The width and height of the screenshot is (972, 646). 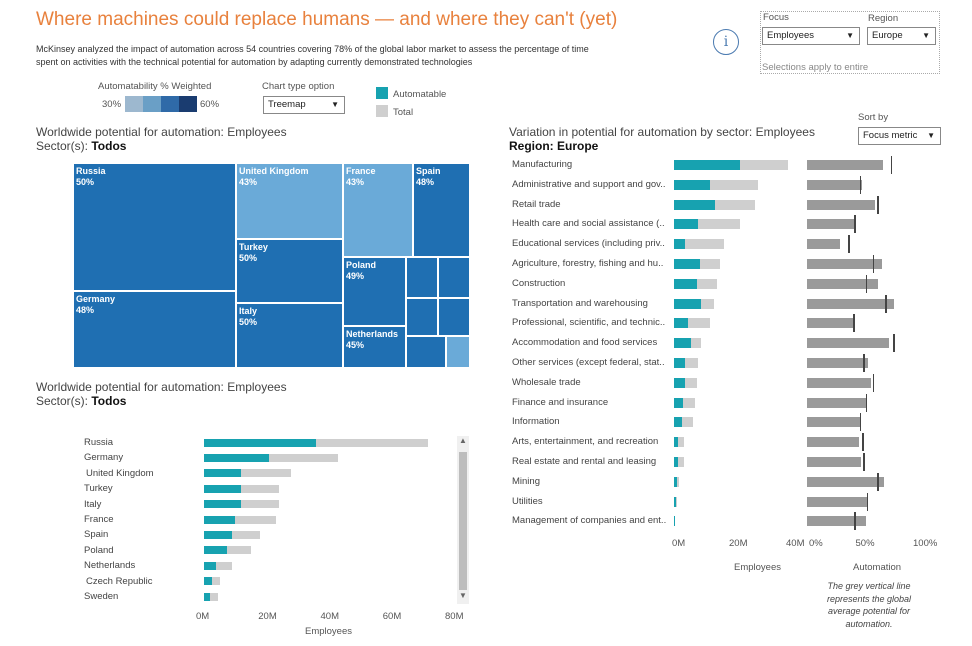 What do you see at coordinates (811, 36) in the screenshot?
I see `focus-dropdown: Employees ▼` at bounding box center [811, 36].